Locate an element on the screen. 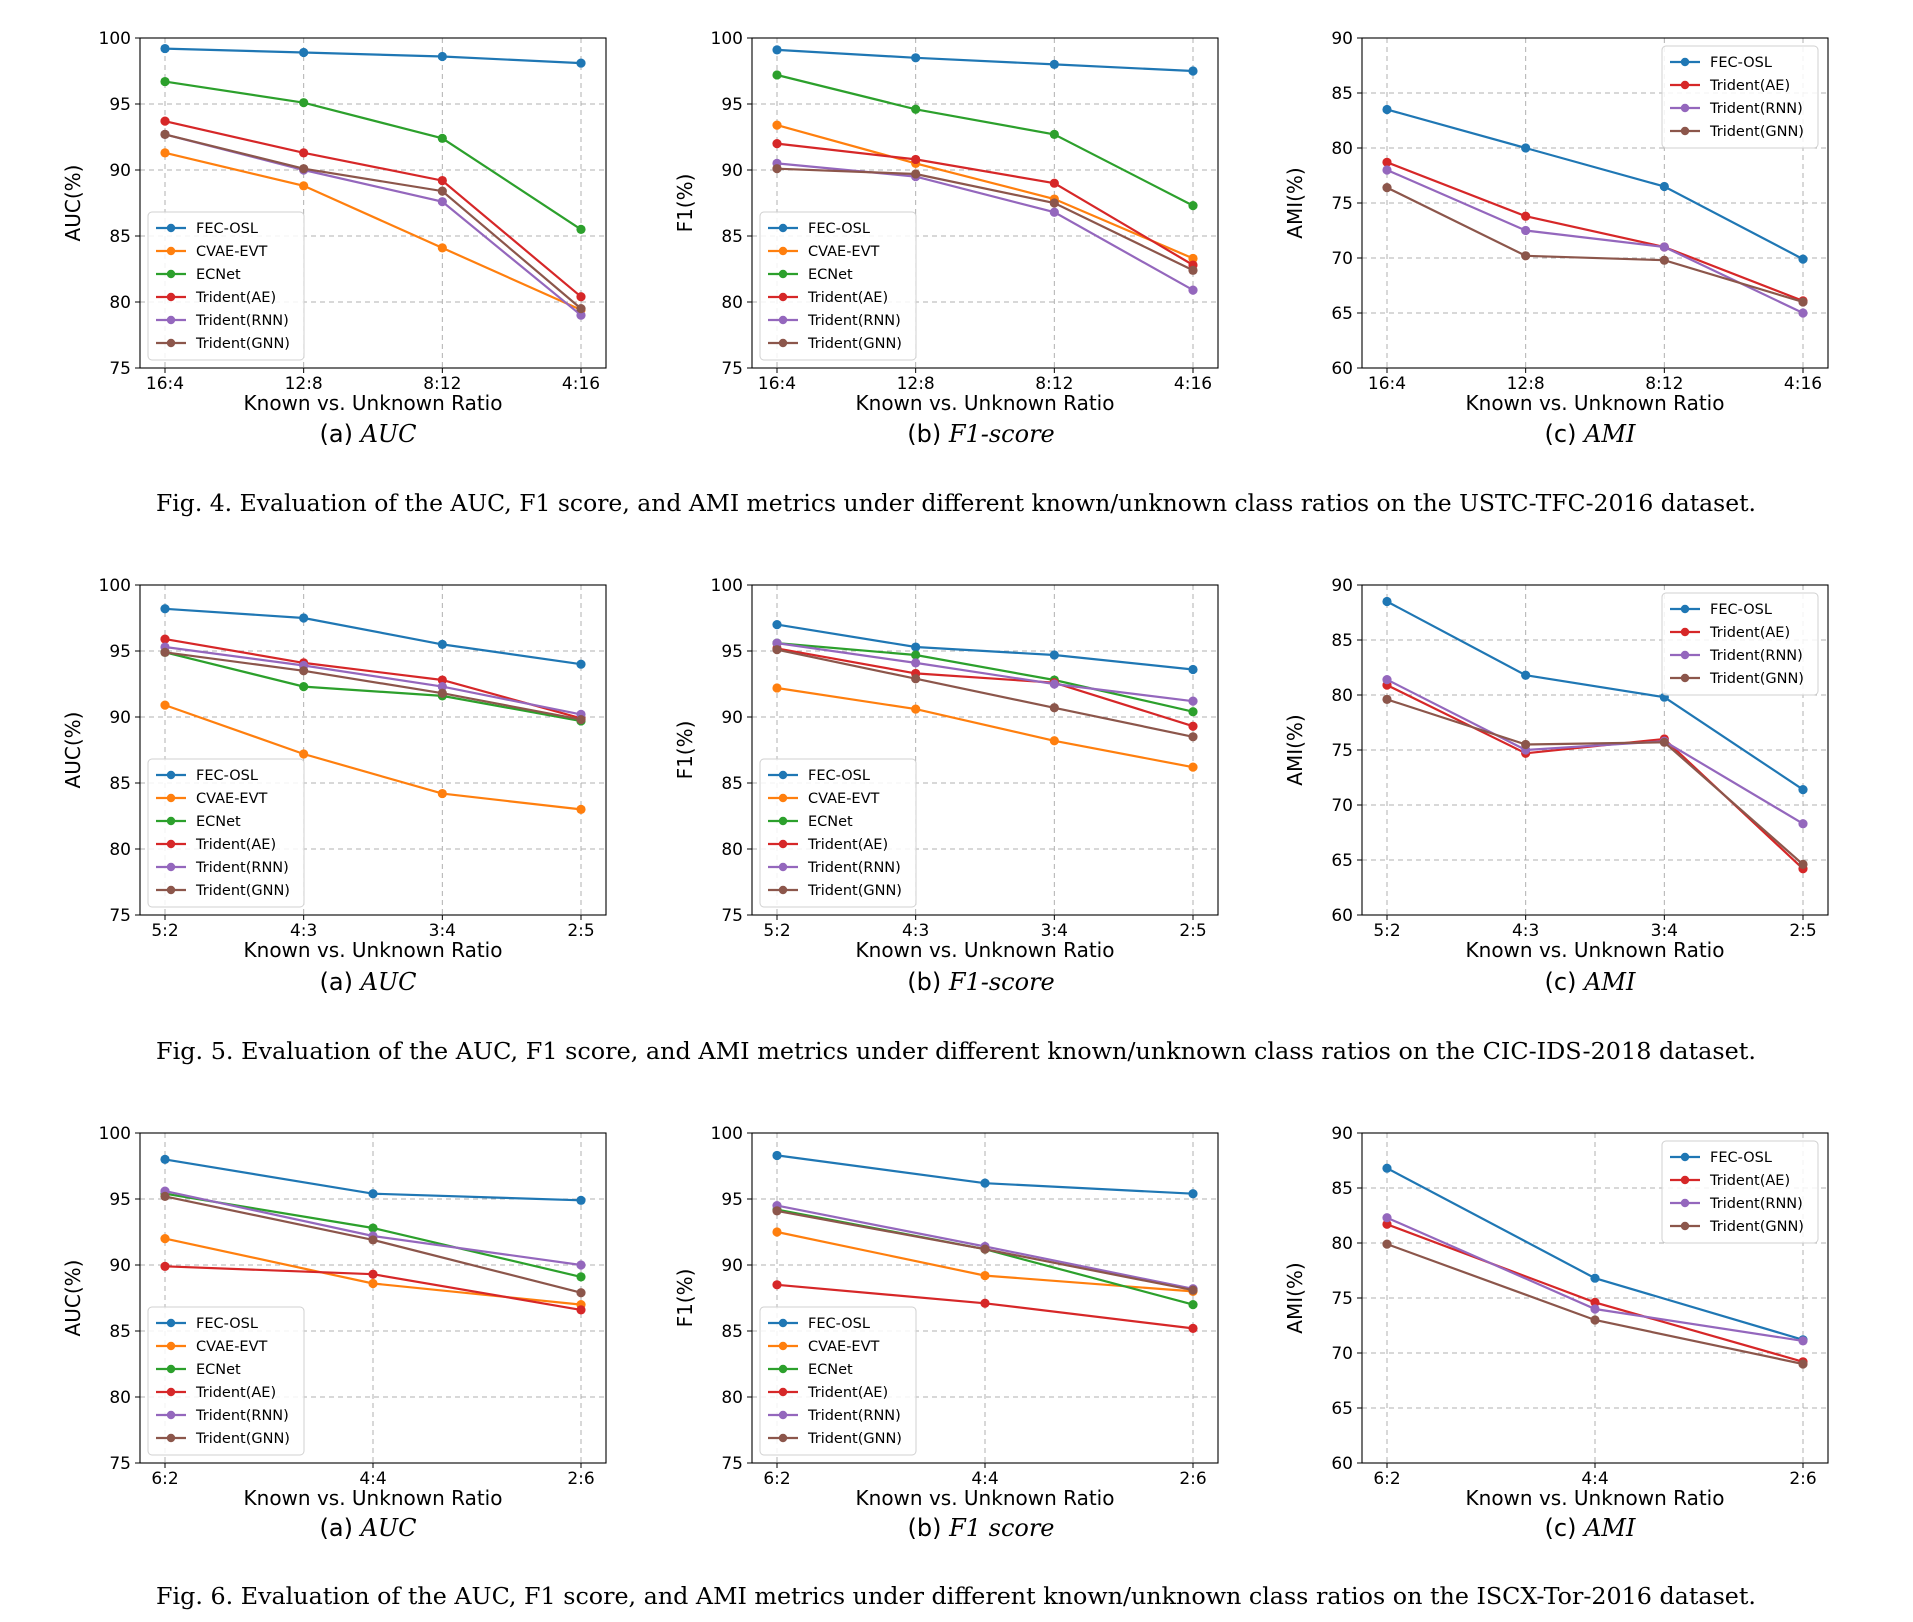  x-tick-label: 6:2 is located at coordinates (776, 1479).